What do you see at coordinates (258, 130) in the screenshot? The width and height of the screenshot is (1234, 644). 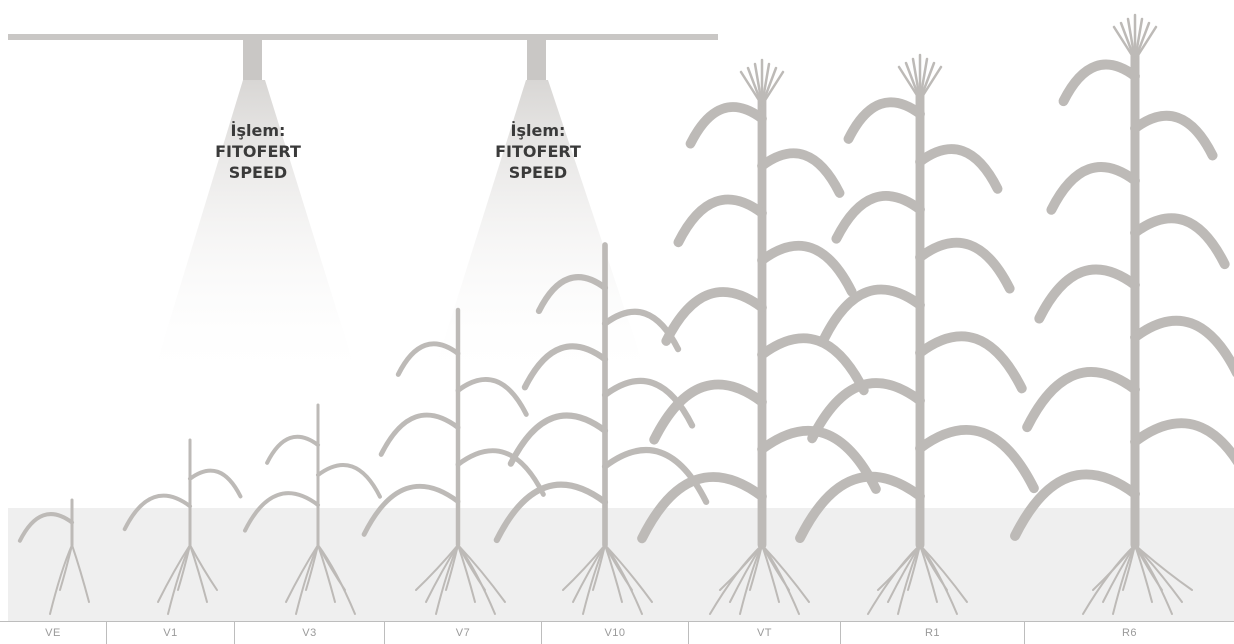 I see `treatment-label-1-line1: İşlem:` at bounding box center [258, 130].